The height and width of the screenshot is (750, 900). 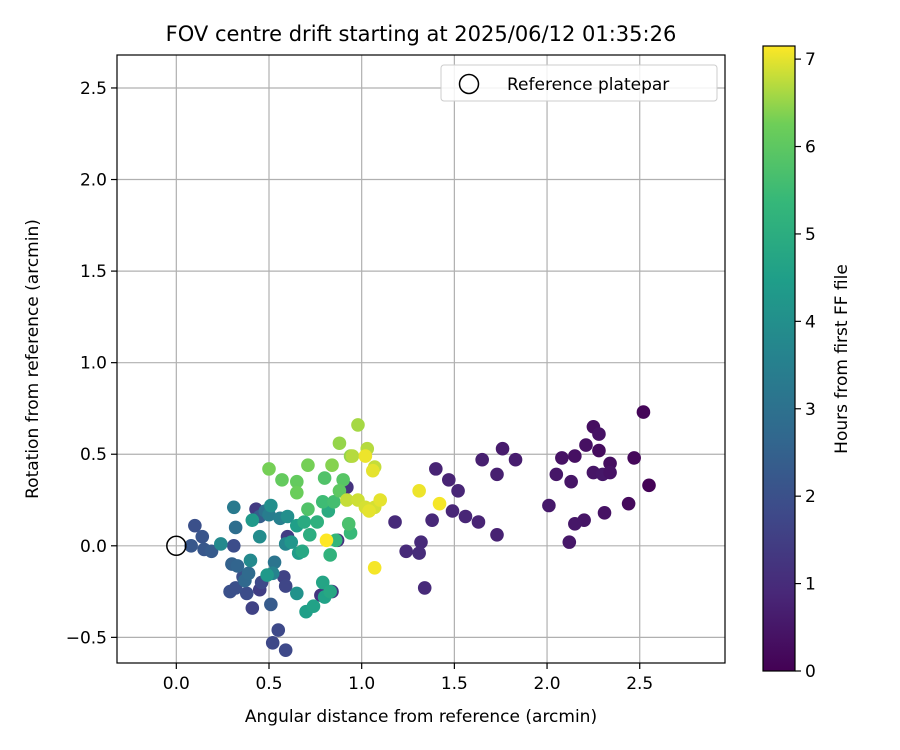 What do you see at coordinates (93, 272) in the screenshot?
I see `y-tick-label: 1.5` at bounding box center [93, 272].